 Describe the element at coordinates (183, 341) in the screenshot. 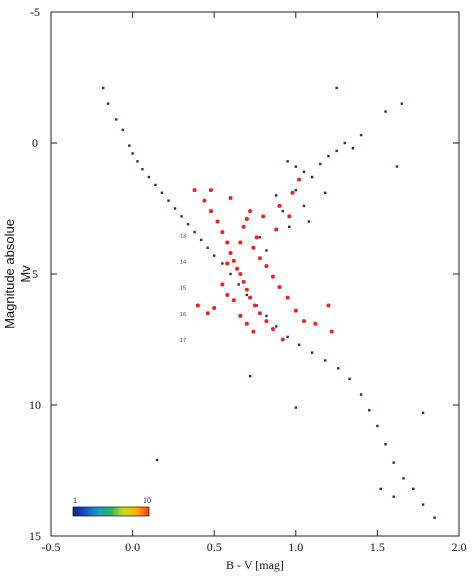

I see `magnitude-label: 17` at that location.